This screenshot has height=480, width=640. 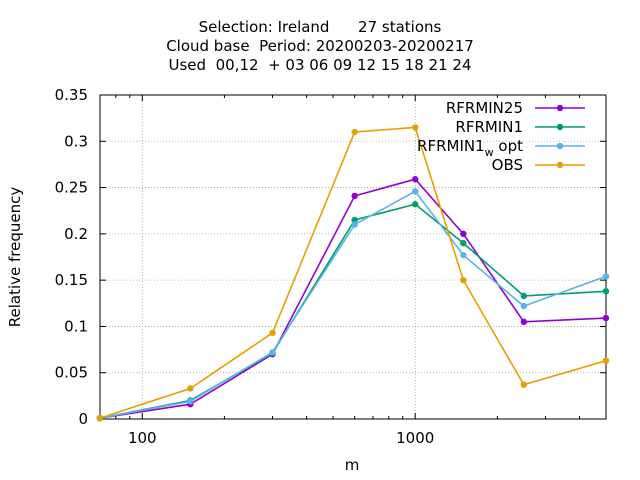 What do you see at coordinates (71, 280) in the screenshot?
I see `y-tick-label: 0.15` at bounding box center [71, 280].